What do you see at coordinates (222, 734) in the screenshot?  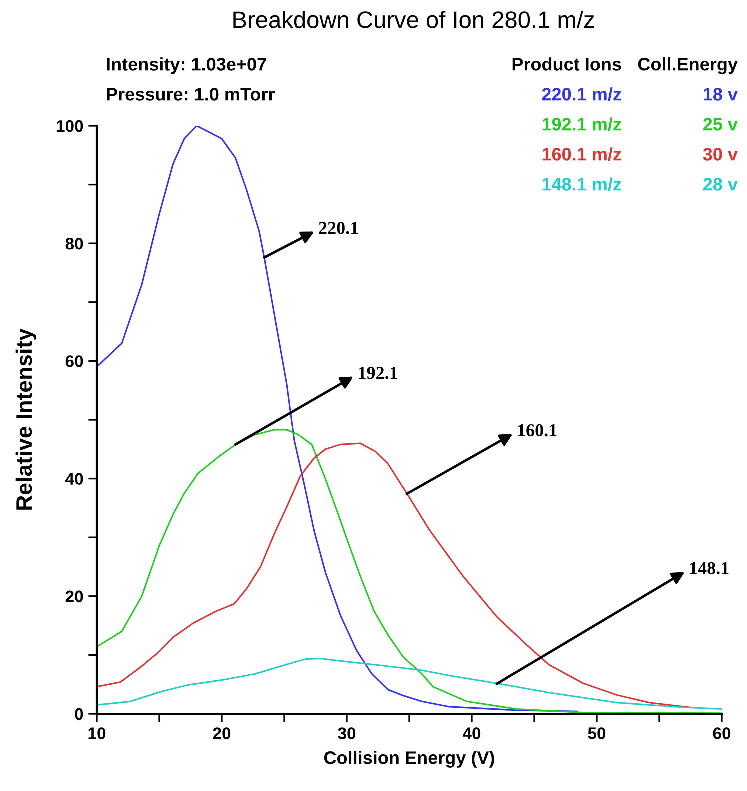 I see `x-tick-label: 20` at bounding box center [222, 734].